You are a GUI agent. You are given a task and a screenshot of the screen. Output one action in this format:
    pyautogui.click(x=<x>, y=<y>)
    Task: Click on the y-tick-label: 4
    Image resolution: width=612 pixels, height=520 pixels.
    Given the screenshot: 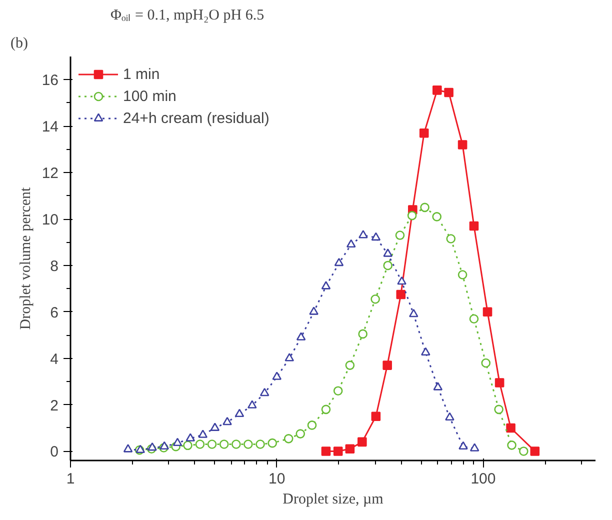 What is the action you would take?
    pyautogui.click(x=54, y=359)
    